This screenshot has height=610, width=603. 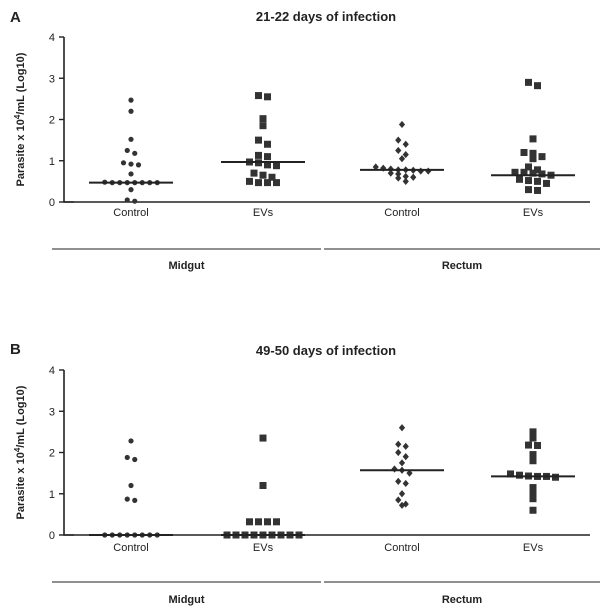 What do you see at coordinates (15, 349) in the screenshot?
I see `panel-letter: B` at bounding box center [15, 349].